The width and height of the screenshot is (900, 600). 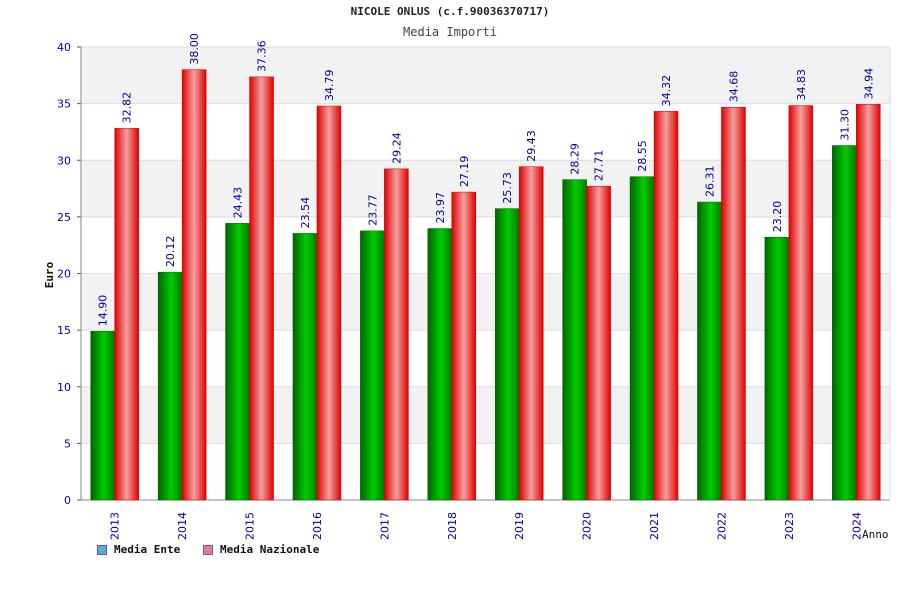 I want to click on y-tick-label: 20, so click(x=64, y=274).